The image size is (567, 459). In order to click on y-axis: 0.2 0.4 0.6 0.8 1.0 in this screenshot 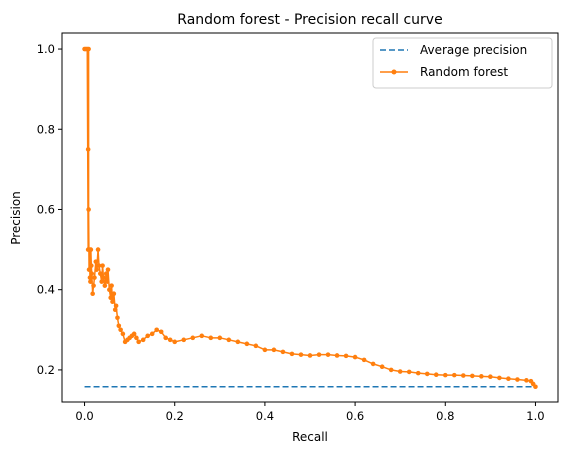, I will do `click(49, 209)`.